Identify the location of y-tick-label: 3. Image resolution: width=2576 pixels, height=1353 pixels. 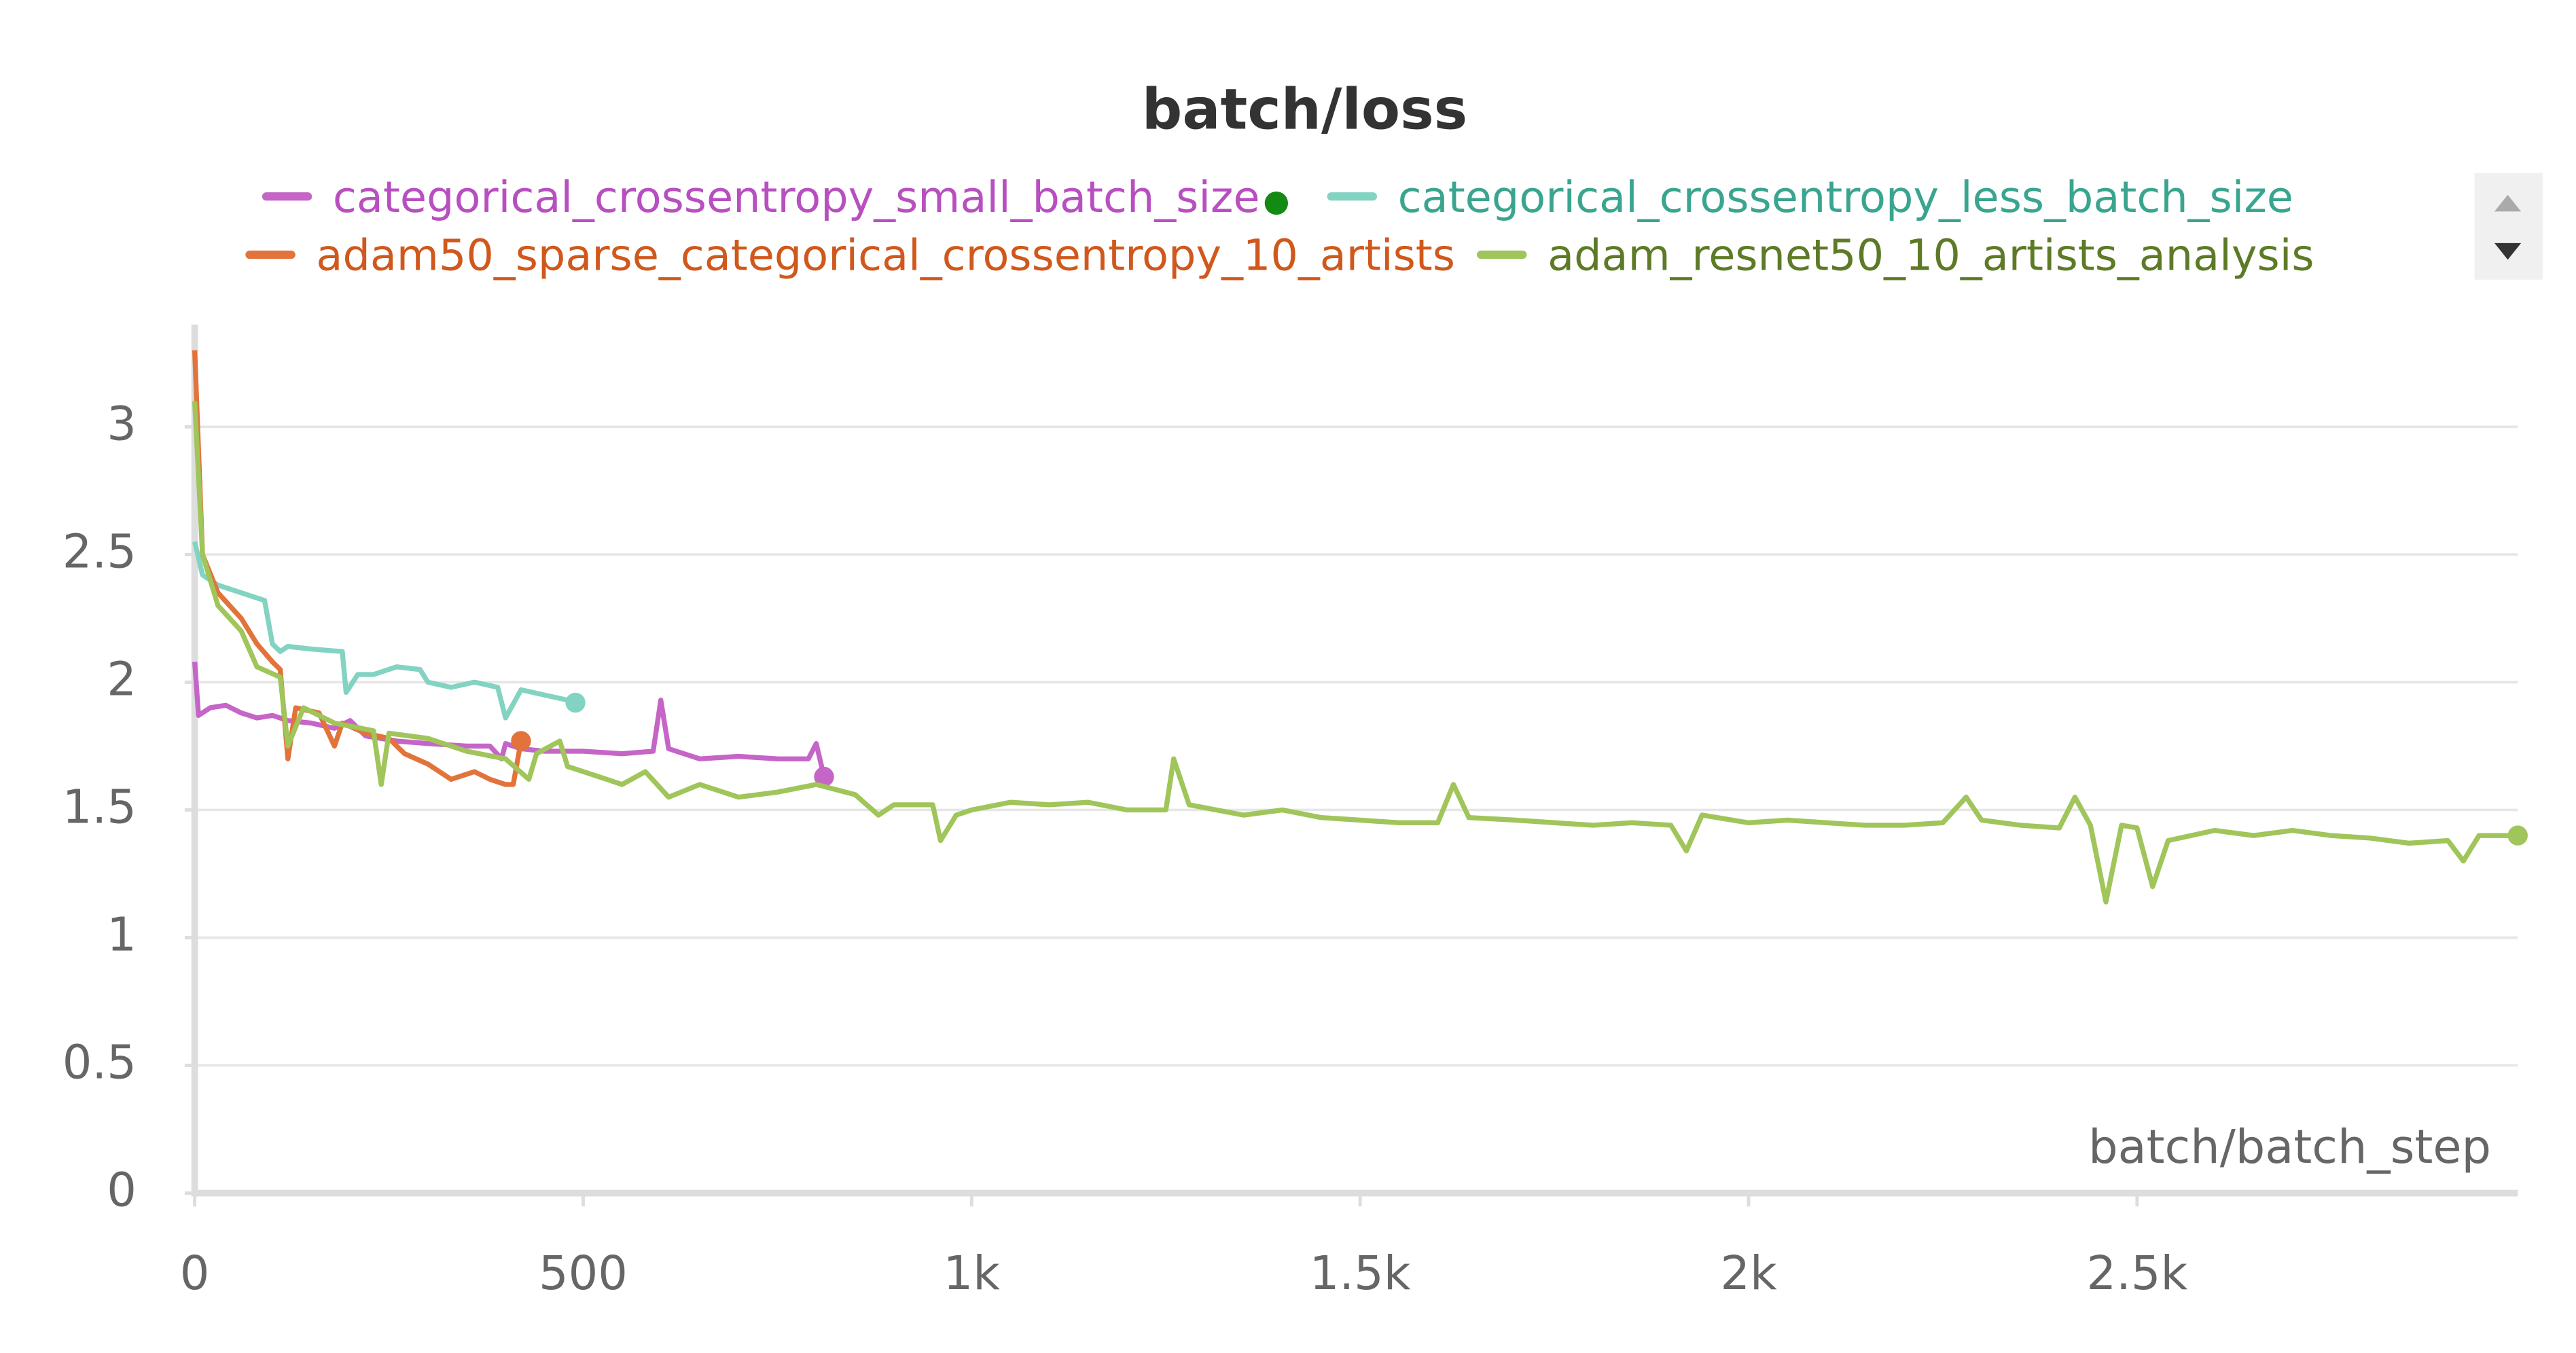
(122, 424).